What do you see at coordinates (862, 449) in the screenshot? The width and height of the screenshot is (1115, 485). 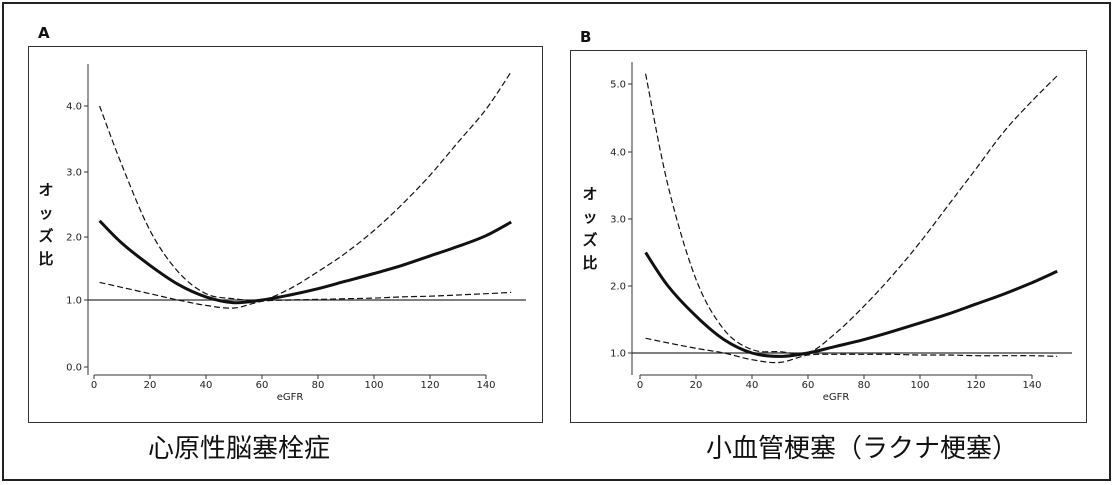 I see `panel-b-title: 小血管梗塞（ラクナ梗塞）` at bounding box center [862, 449].